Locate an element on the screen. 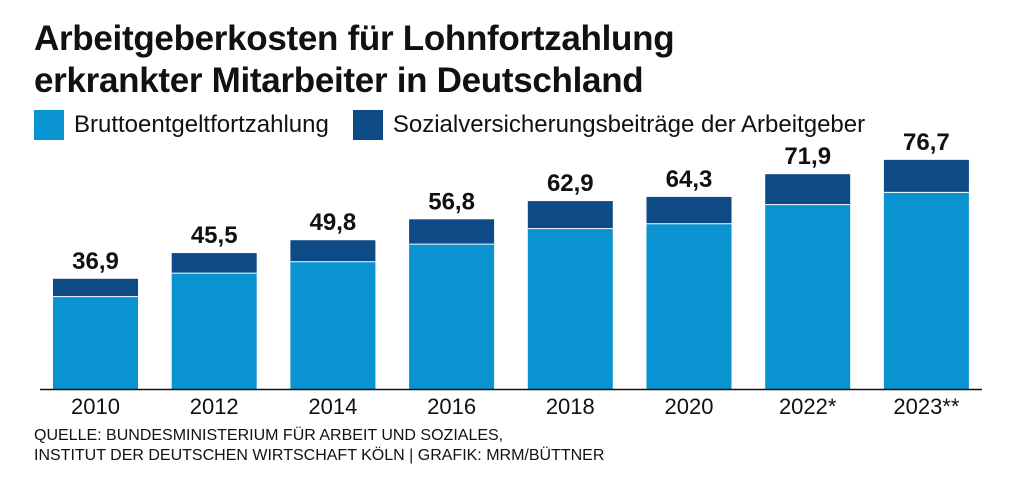 Image resolution: width=1024 pixels, height=477 pixels. total-label-2023: 76,7 is located at coordinates (926, 142).